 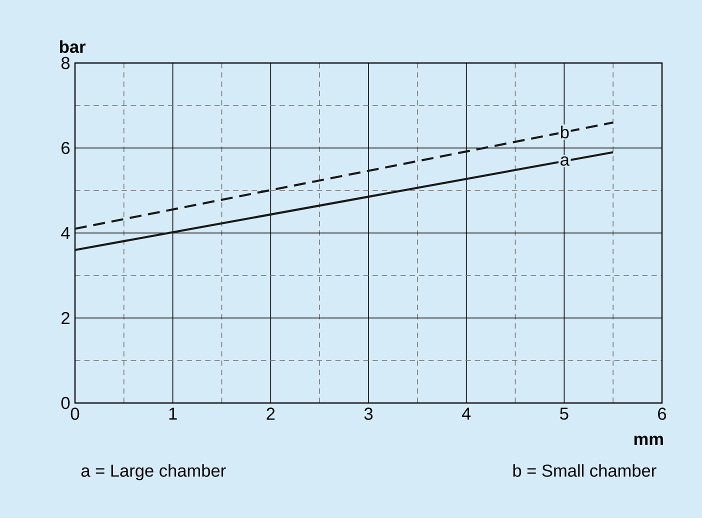 What do you see at coordinates (73, 46) in the screenshot?
I see `y-axis-title: bar` at bounding box center [73, 46].